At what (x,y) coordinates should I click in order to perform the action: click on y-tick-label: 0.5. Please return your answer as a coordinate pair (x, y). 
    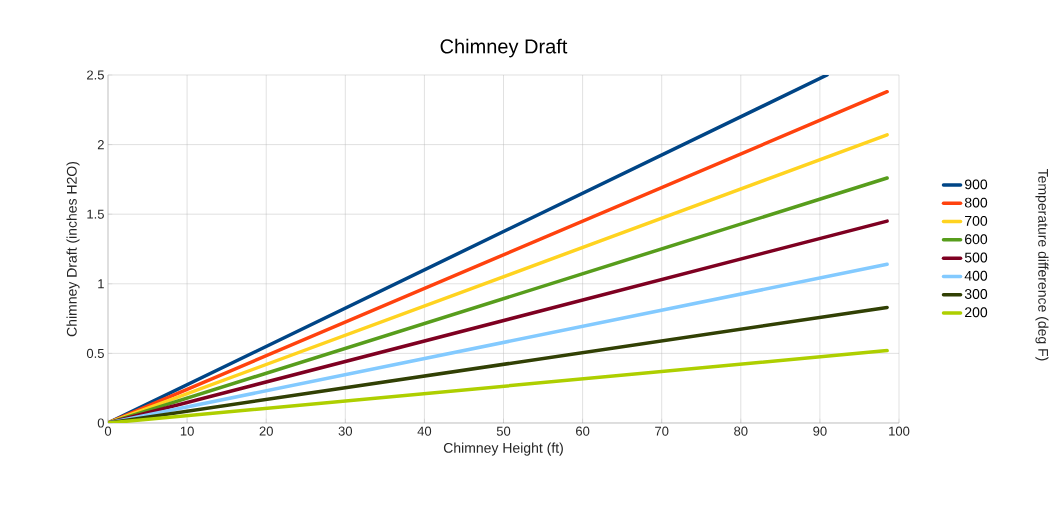
    Looking at the image, I should click on (95, 353).